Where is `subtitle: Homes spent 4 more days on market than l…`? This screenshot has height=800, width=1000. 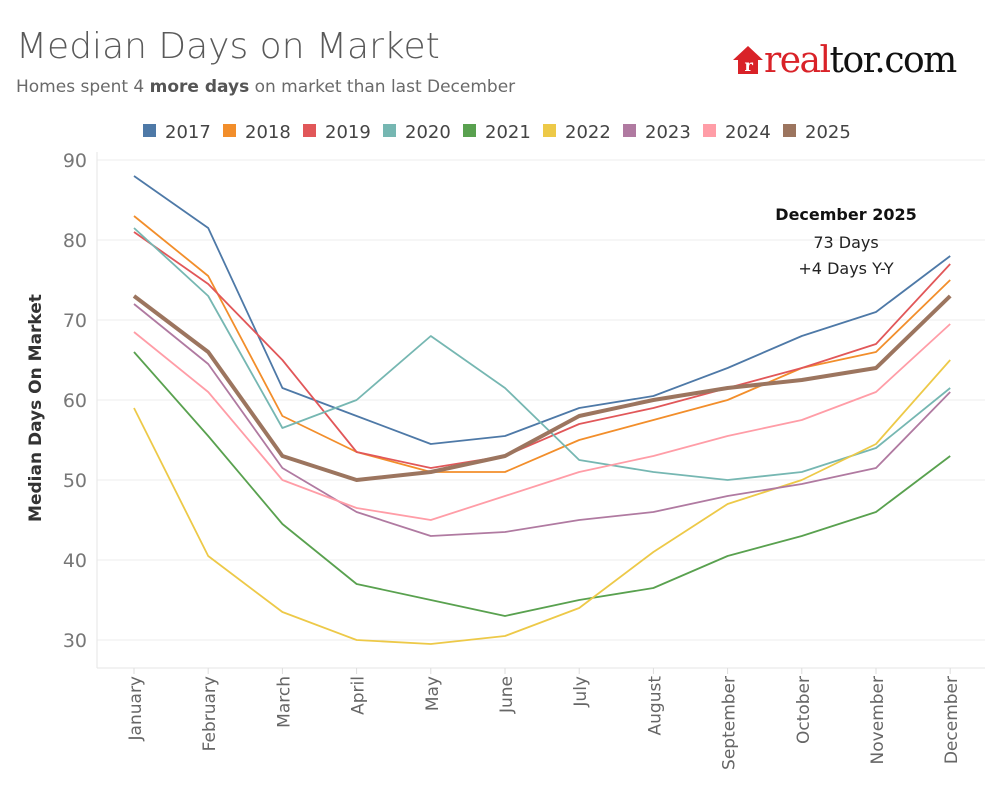
subtitle: Homes spent 4 more days on market than l… is located at coordinates (265, 87).